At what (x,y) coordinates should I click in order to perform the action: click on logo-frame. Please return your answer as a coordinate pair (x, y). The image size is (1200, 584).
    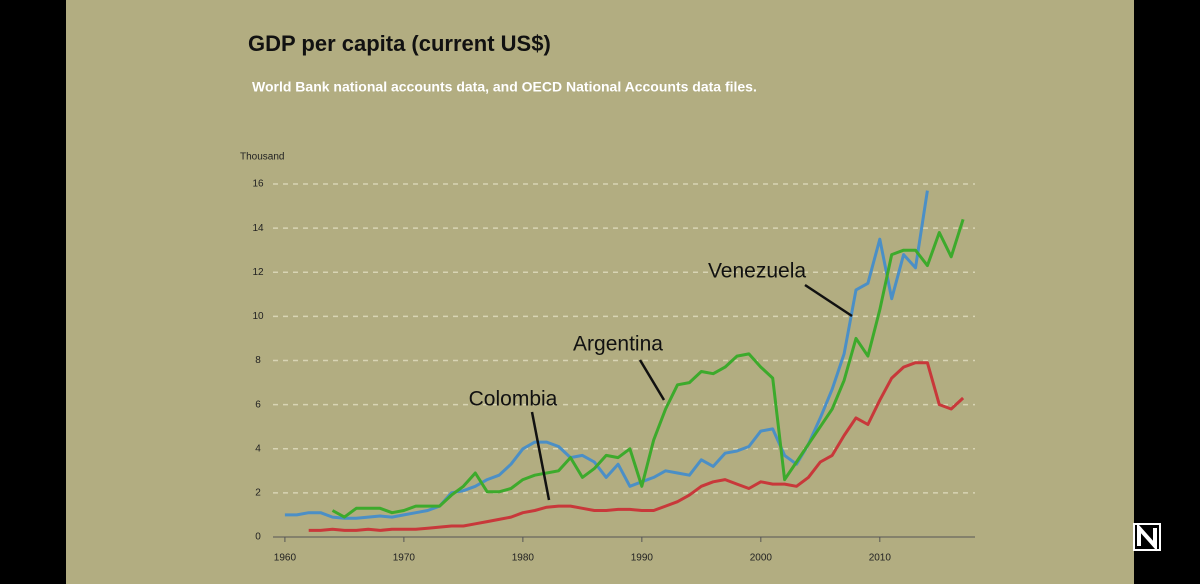
    Looking at the image, I should click on (1147, 537).